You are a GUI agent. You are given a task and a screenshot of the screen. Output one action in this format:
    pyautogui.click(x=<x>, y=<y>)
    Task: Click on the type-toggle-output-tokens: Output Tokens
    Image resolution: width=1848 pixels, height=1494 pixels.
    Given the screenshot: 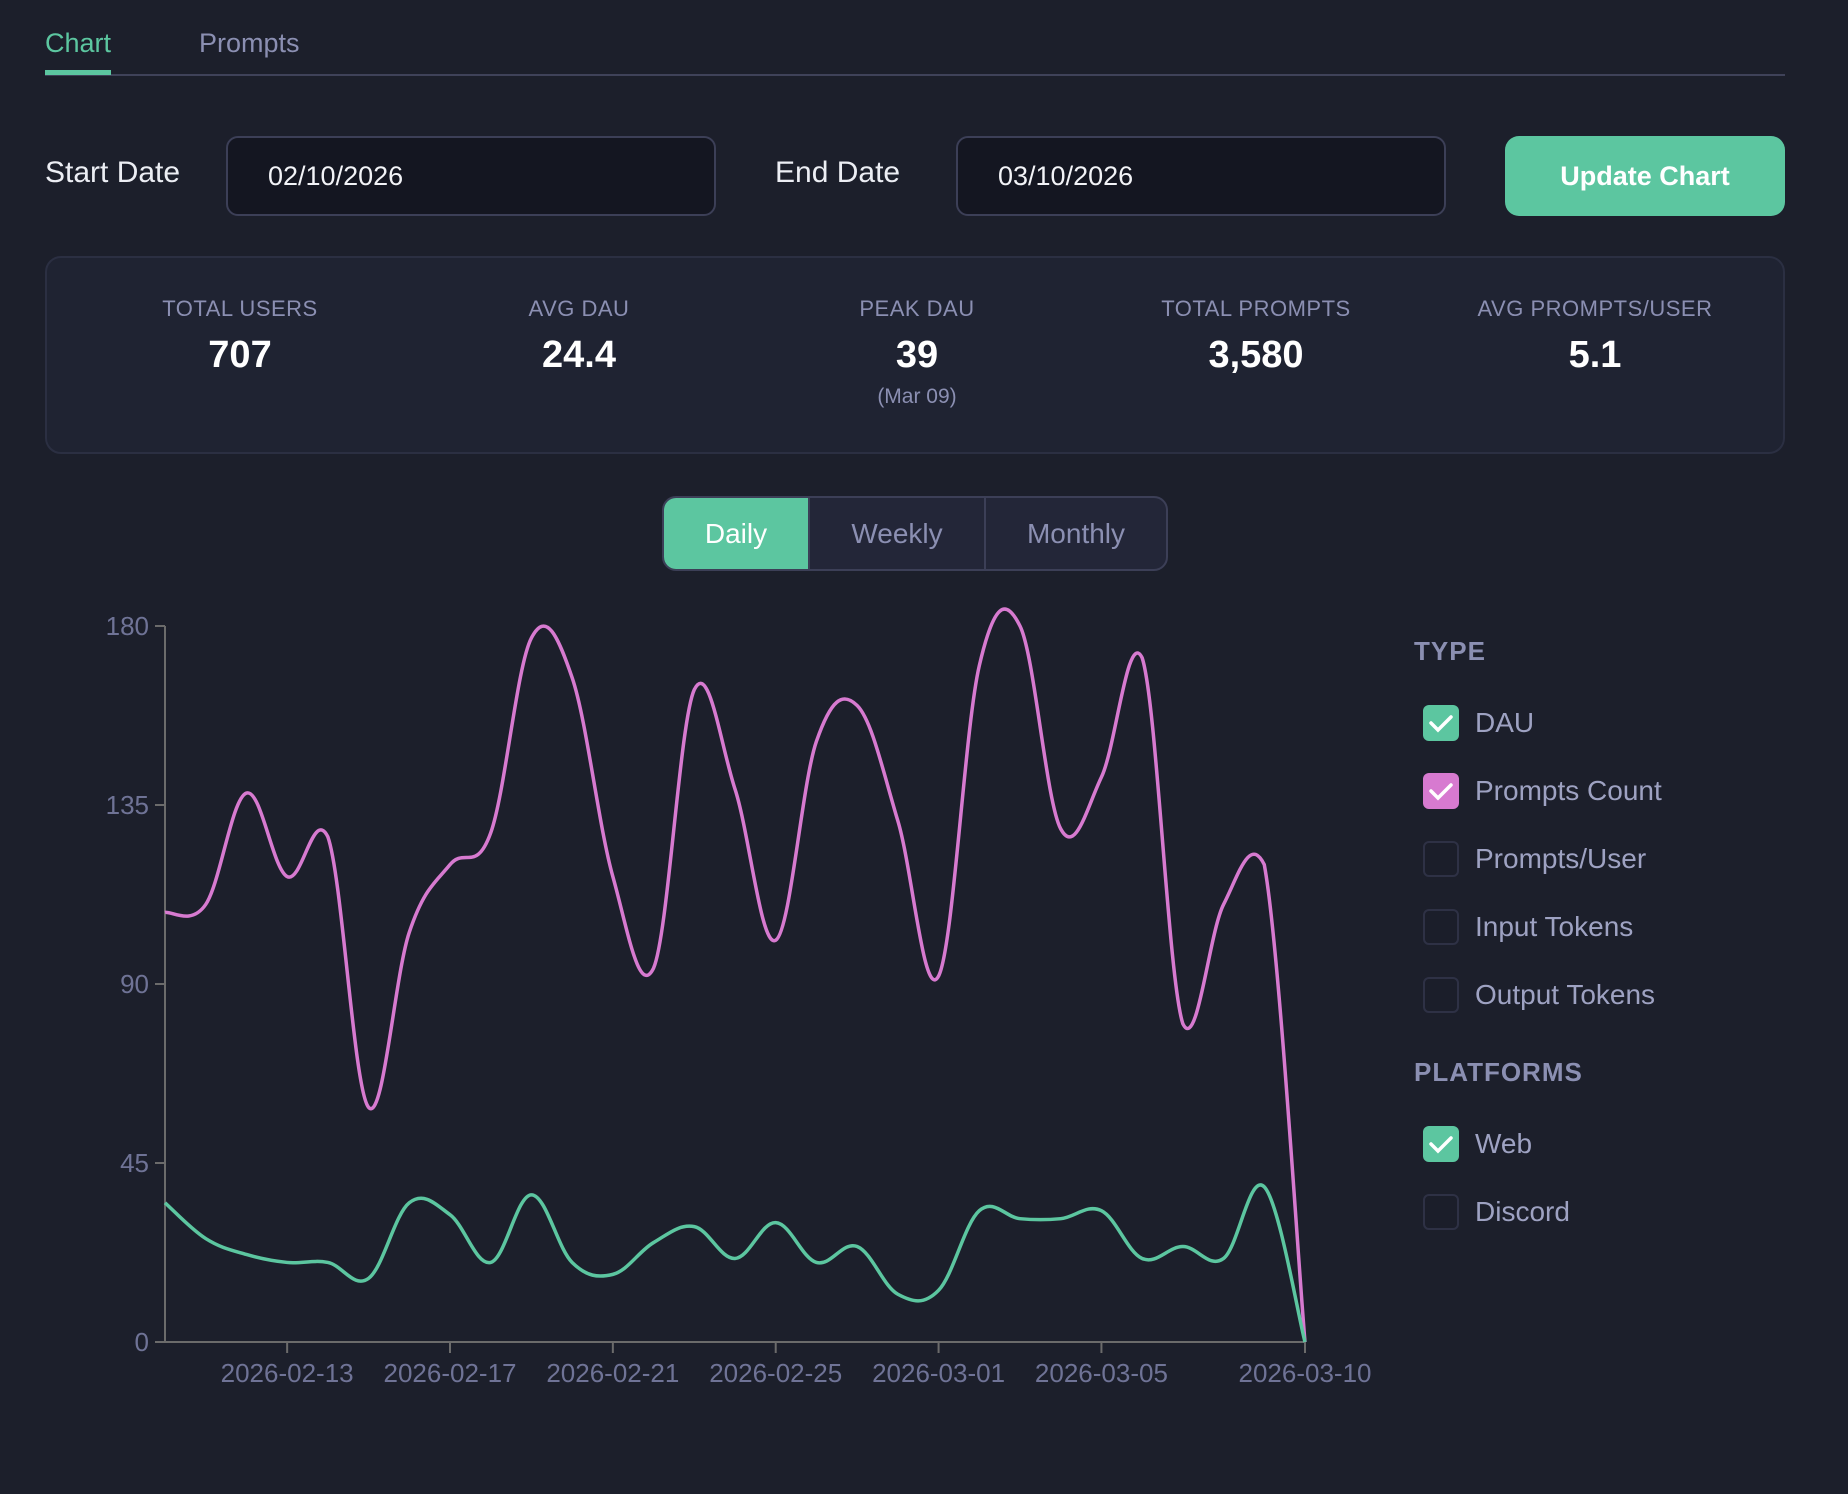 What is the action you would take?
    pyautogui.click(x=1538, y=995)
    